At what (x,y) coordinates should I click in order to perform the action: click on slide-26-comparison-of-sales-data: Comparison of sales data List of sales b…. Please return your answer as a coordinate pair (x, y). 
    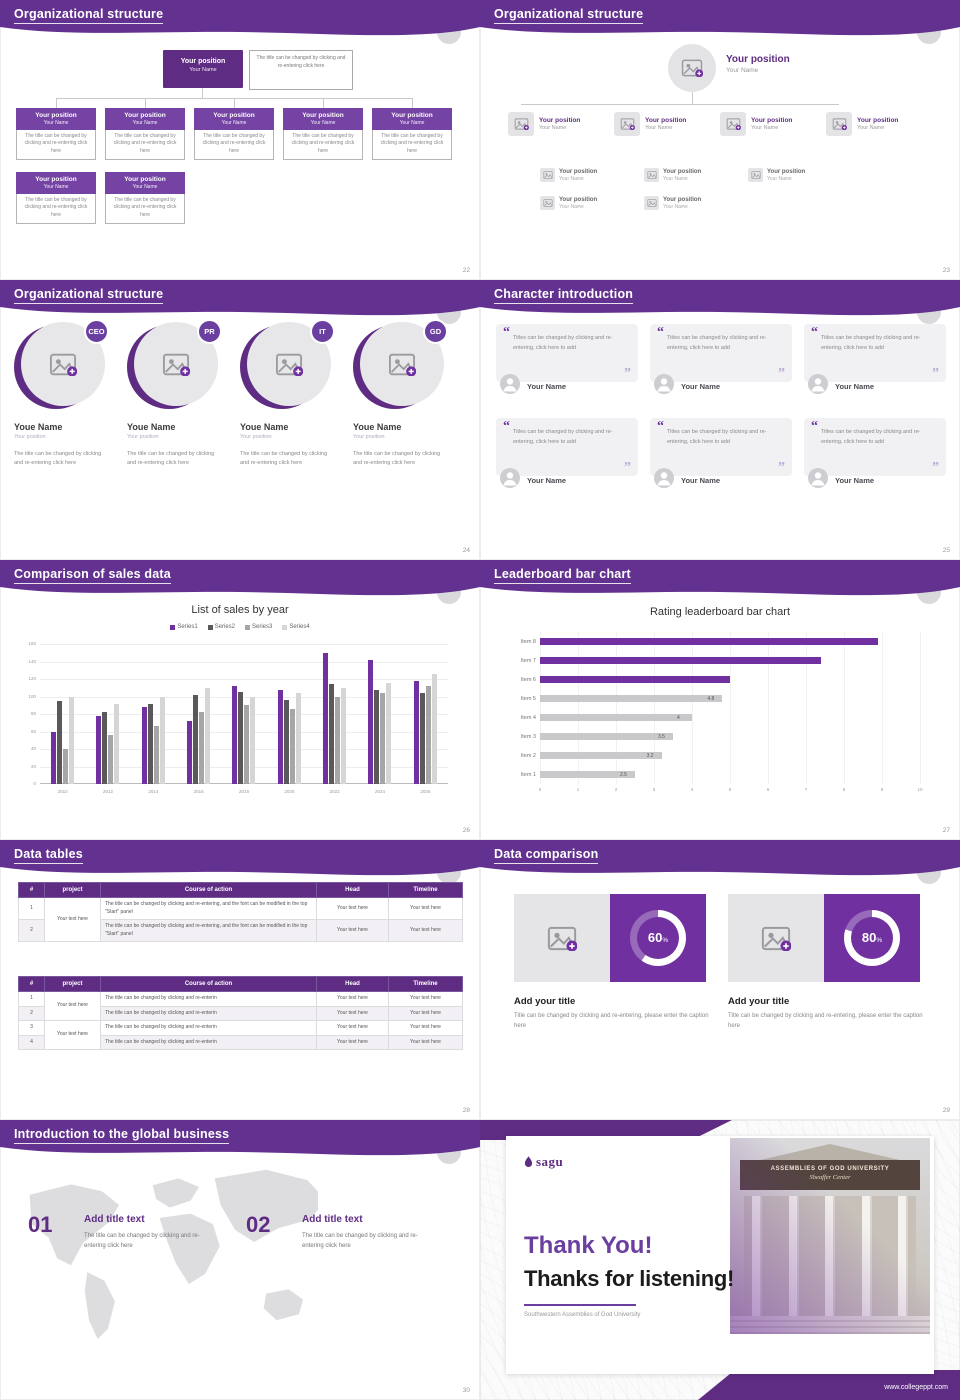
    Looking at the image, I should click on (240, 700).